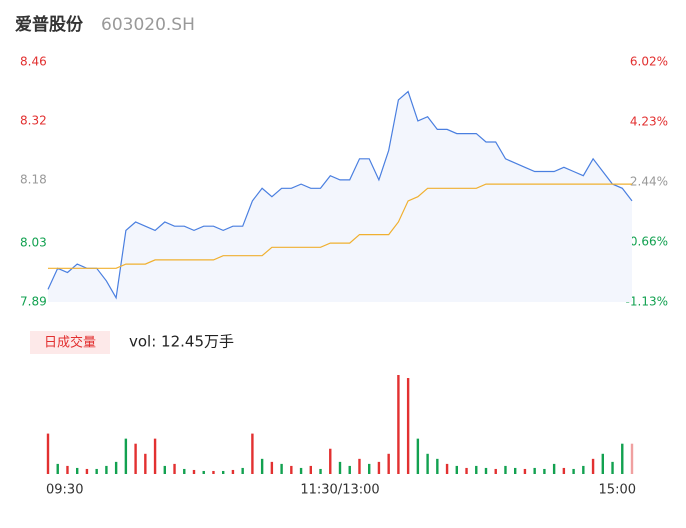 The image size is (686, 528). What do you see at coordinates (649, 182) in the screenshot?
I see `y2-tick-label: 2.44%` at bounding box center [649, 182].